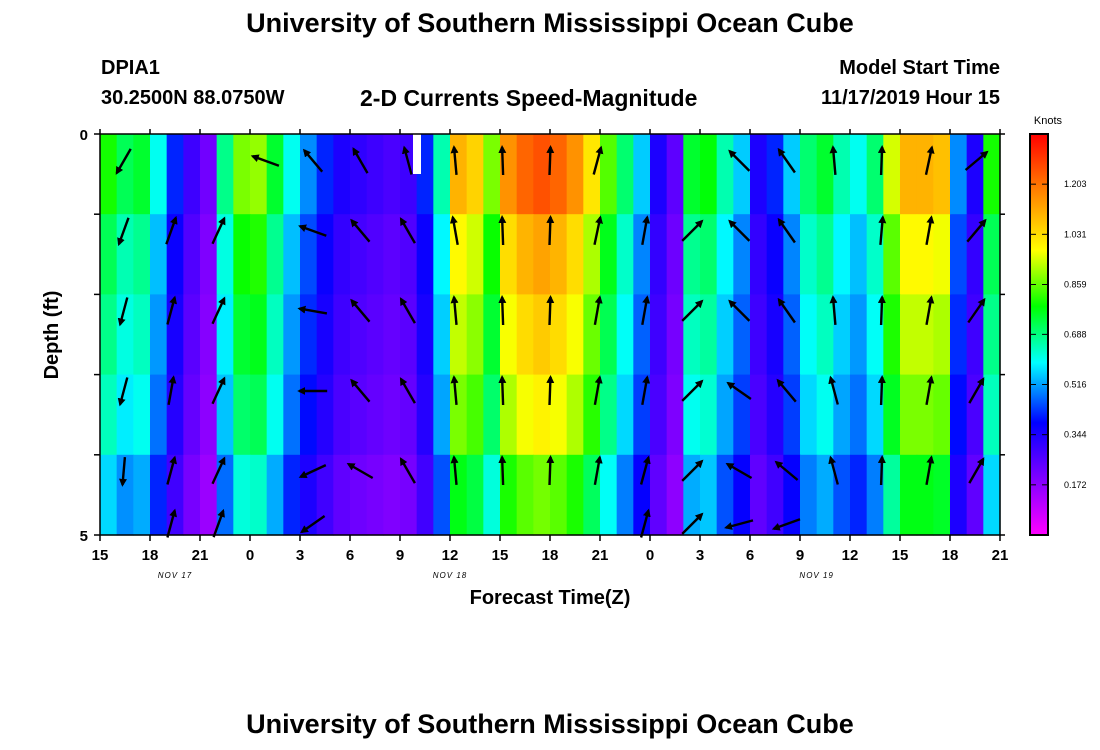  What do you see at coordinates (175, 575) in the screenshot?
I see `date-label: NOV 17` at bounding box center [175, 575].